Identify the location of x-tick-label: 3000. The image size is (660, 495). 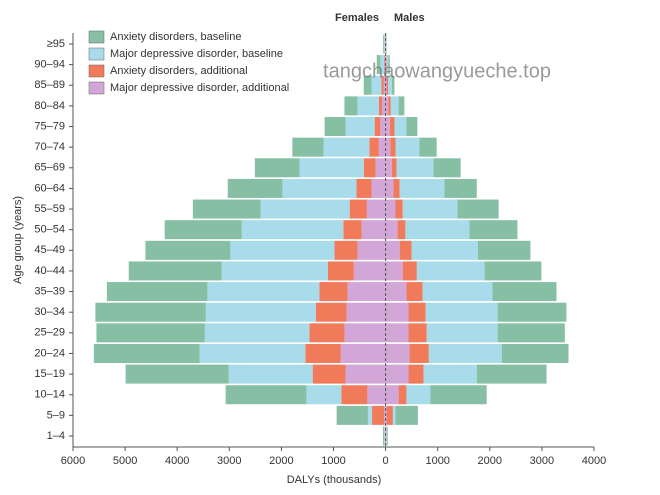
(542, 461).